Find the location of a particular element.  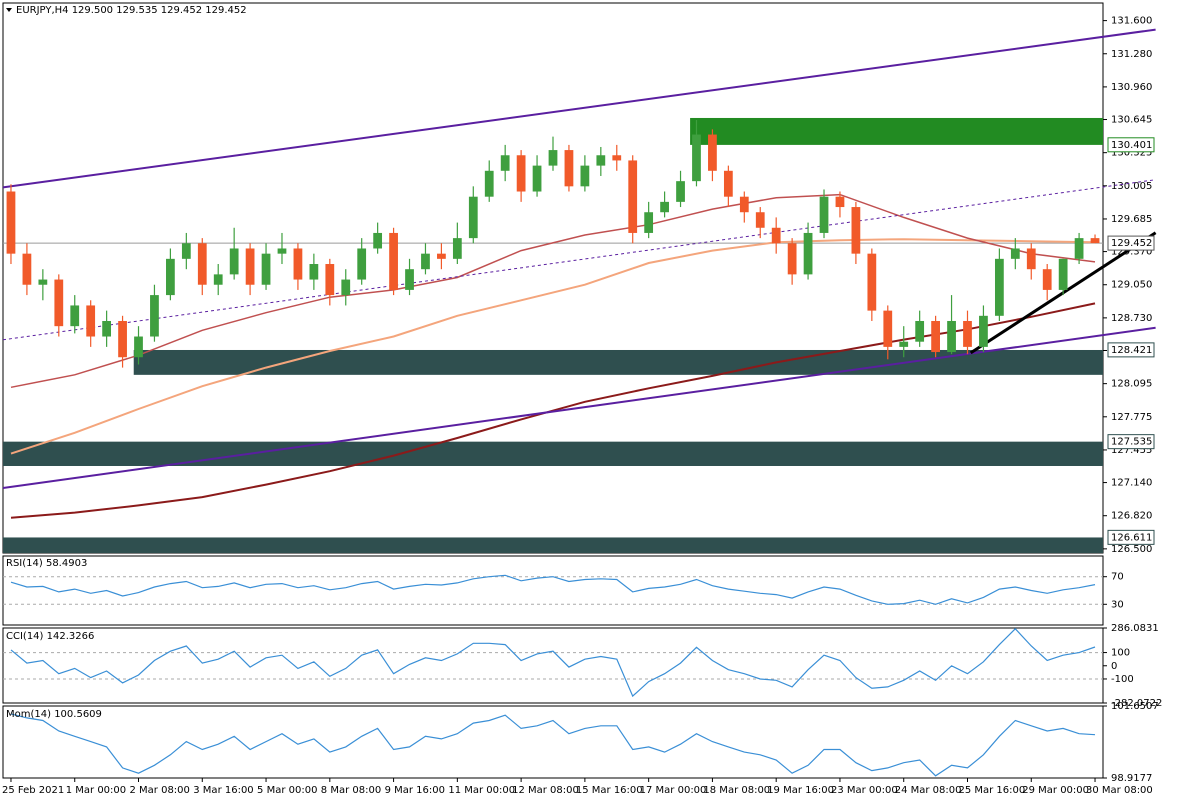

y-tick-label: 129.050 is located at coordinates (1131, 285).